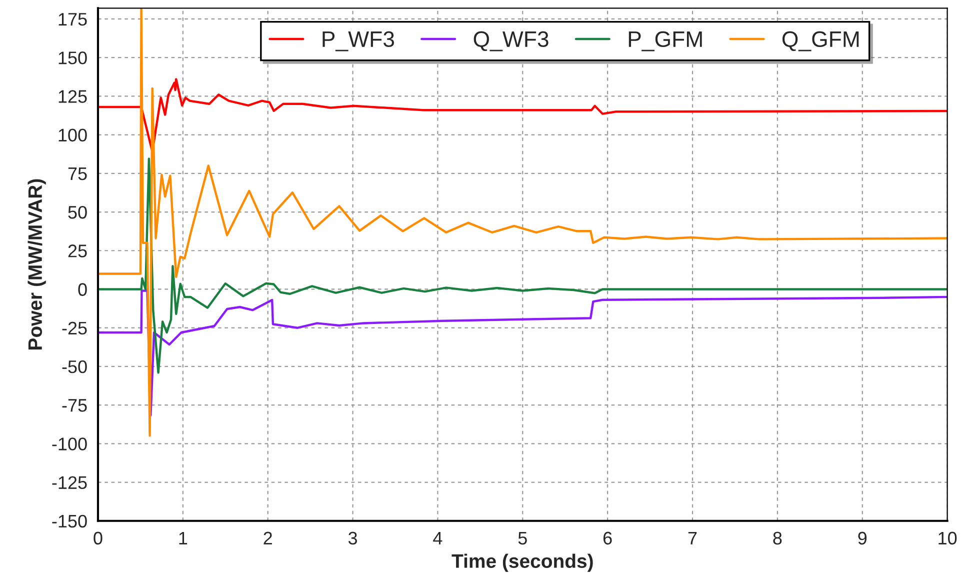  Describe the element at coordinates (98, 538) in the screenshot. I see `x-tick-label: 0` at that location.